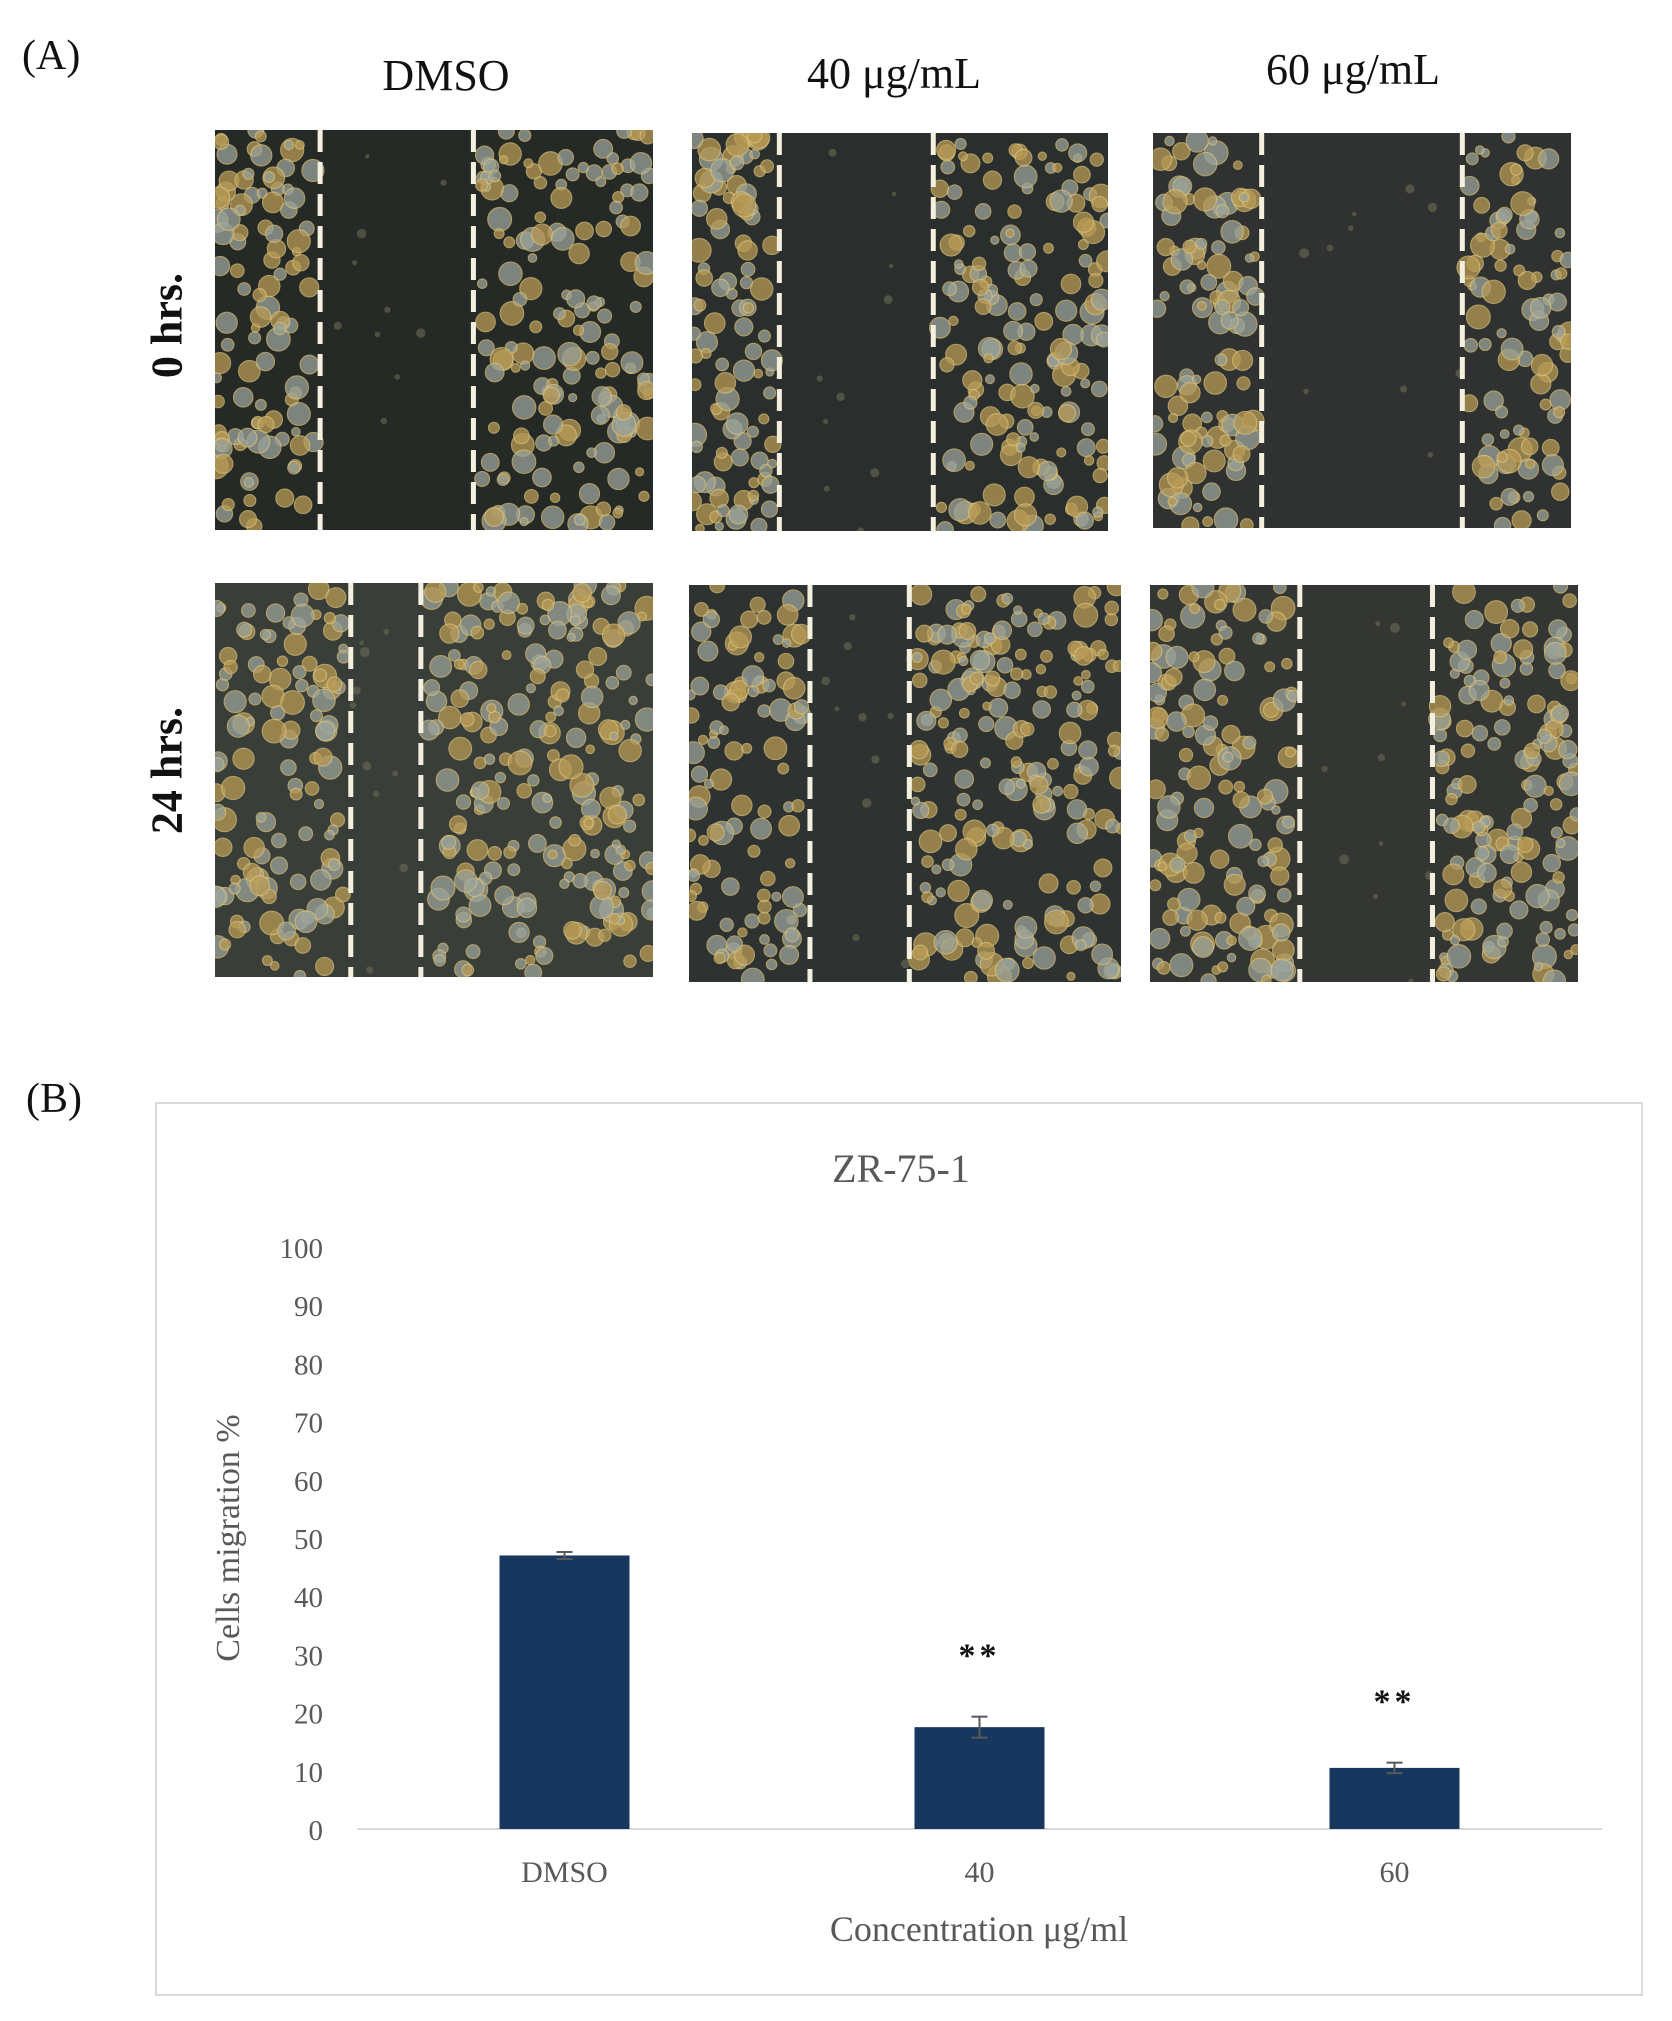 This screenshot has height=2021, width=1672. What do you see at coordinates (434, 330) in the screenshot?
I see `micrograph-dmso-0h` at bounding box center [434, 330].